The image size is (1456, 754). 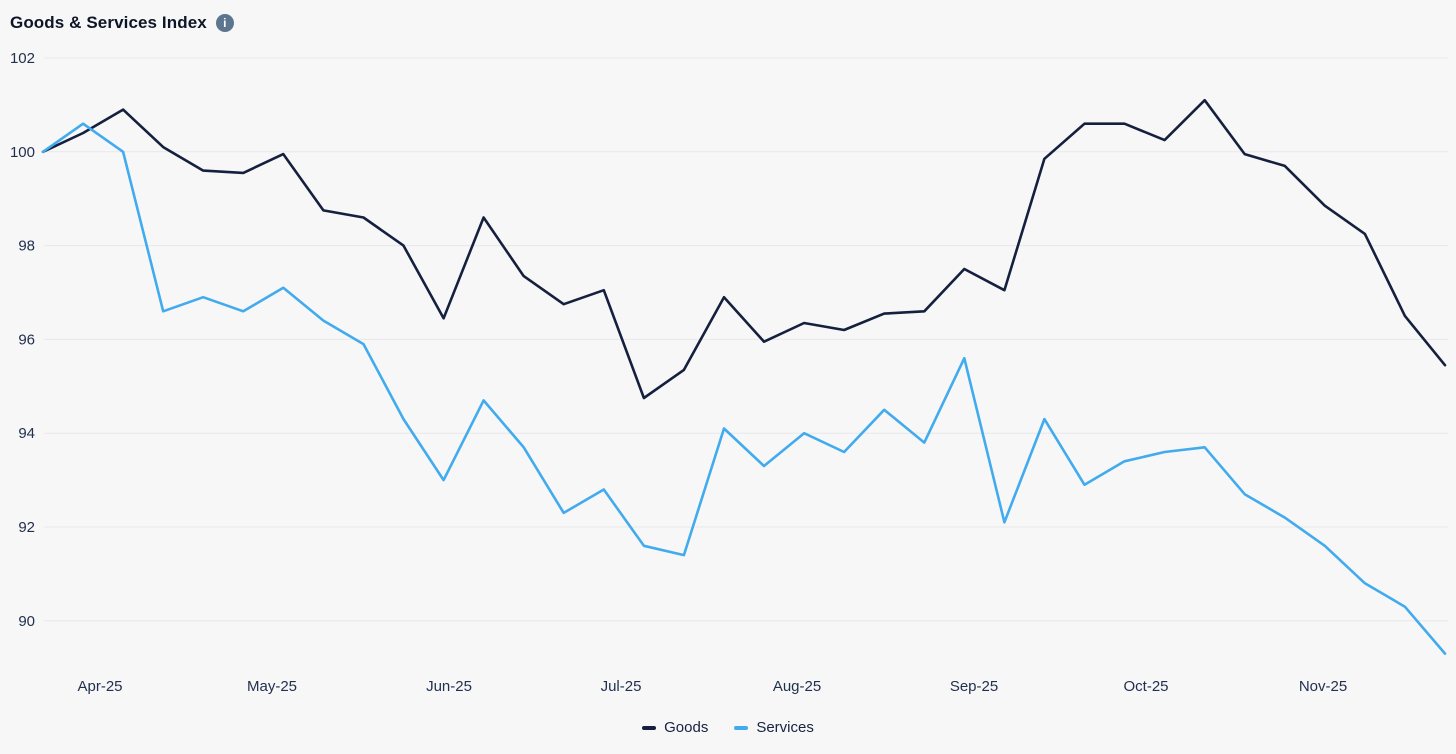 What do you see at coordinates (272, 686) in the screenshot?
I see `x-axis-tick-label: May-25` at bounding box center [272, 686].